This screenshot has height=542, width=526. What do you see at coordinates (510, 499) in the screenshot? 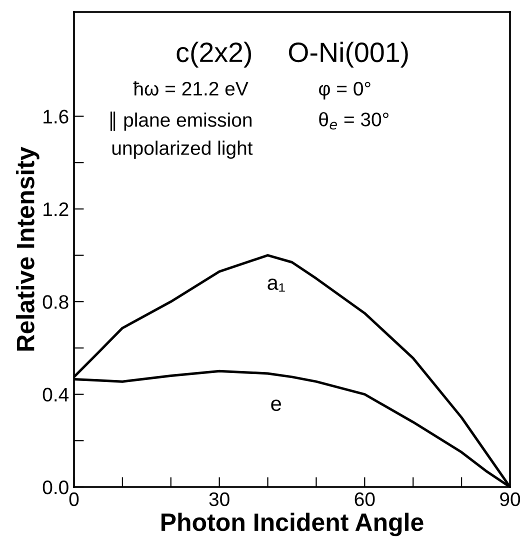
I see `x-tick-label: 90` at bounding box center [510, 499].